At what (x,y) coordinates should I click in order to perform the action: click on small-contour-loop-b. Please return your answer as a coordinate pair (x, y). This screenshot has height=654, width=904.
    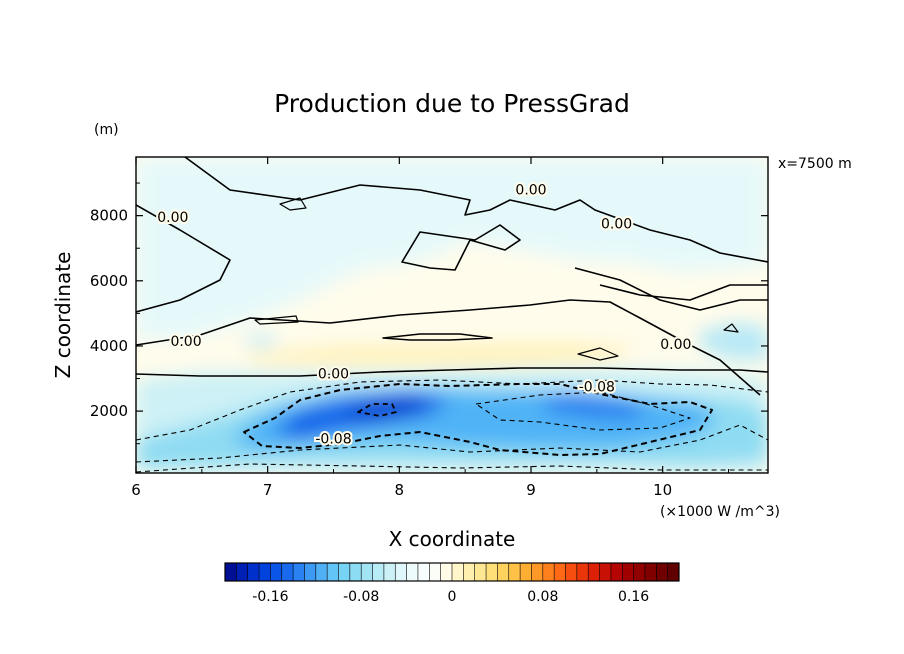
    Looking at the image, I should click on (293, 204).